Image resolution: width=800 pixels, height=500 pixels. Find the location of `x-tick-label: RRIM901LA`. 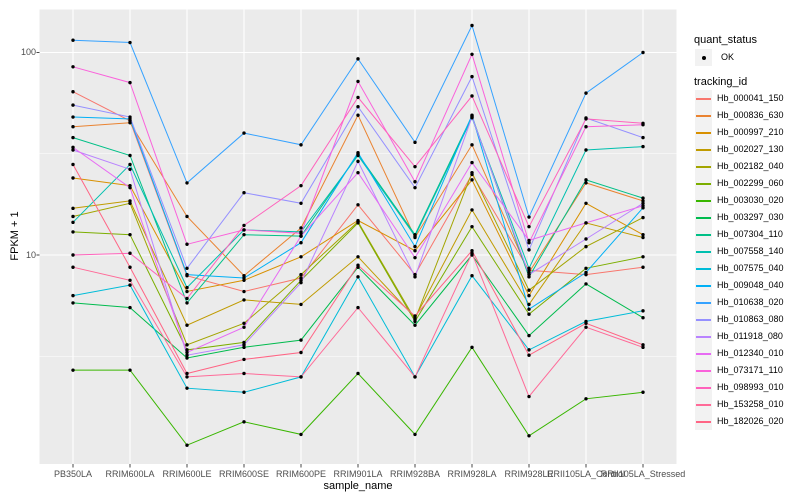

x-tick-label: RRIM901LA is located at coordinates (358, 474).